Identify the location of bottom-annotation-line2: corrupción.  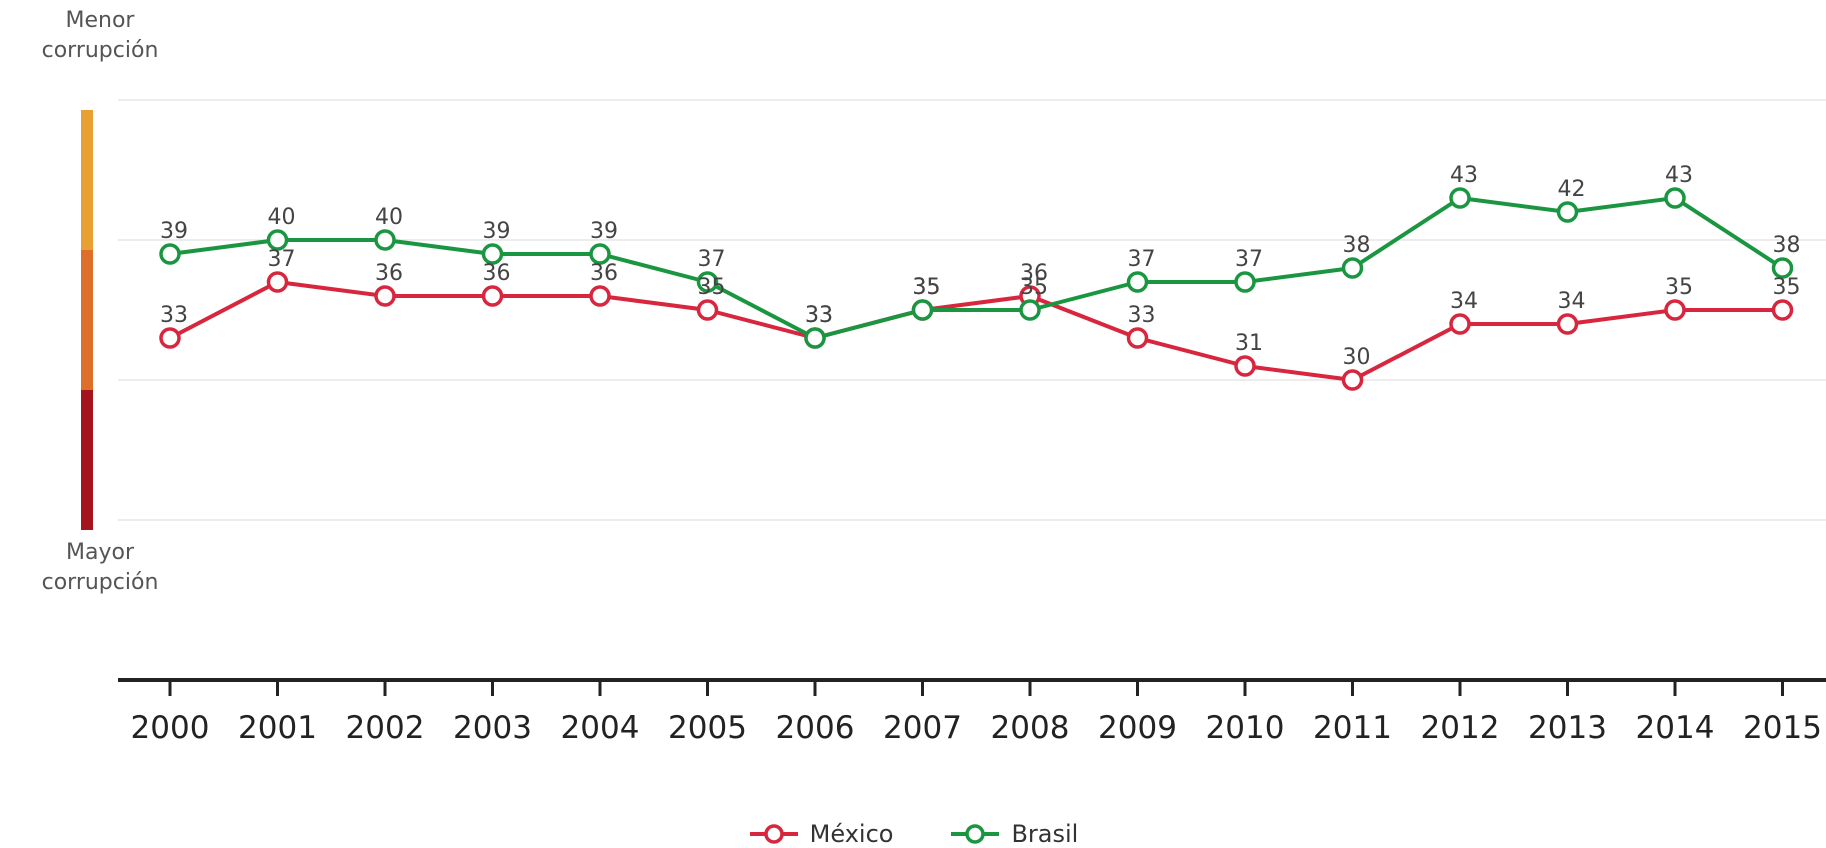
(100, 582).